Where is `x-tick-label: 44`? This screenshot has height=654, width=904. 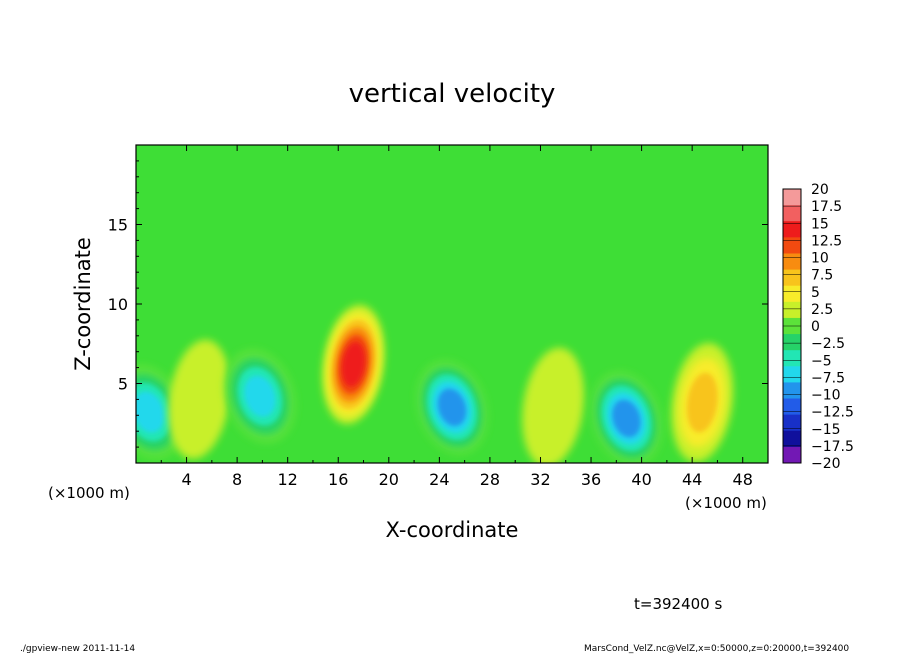
x-tick-label: 44 is located at coordinates (692, 479).